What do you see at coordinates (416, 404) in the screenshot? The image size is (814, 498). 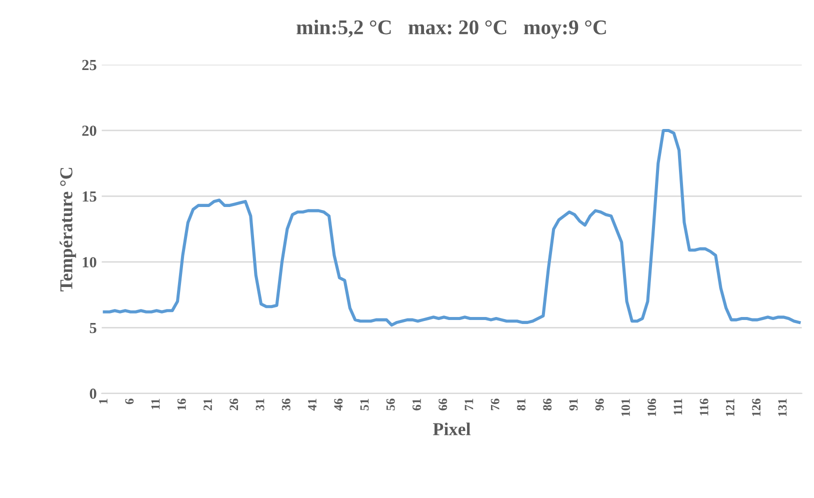 I see `x-tick-label: 61` at bounding box center [416, 404].